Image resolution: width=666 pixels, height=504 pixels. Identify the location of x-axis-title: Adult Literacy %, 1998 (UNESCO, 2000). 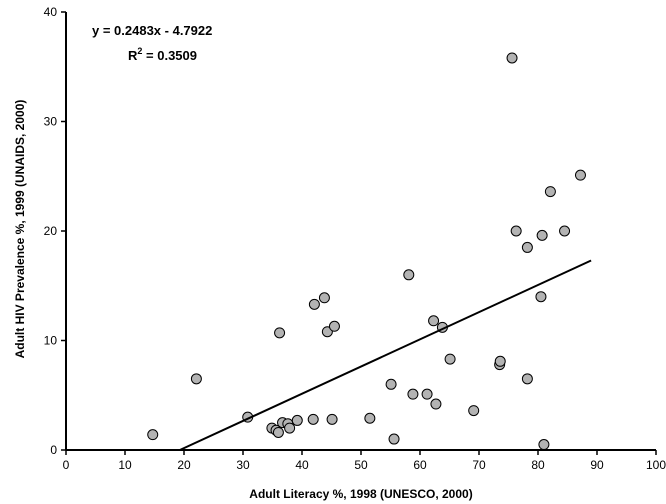
(360, 494).